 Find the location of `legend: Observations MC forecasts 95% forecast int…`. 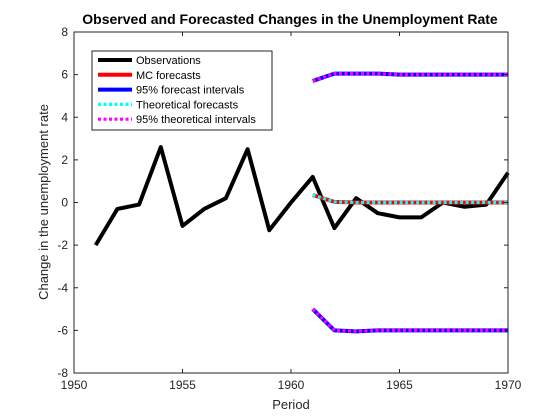

legend: Observations MC forecasts 95% forecast int… is located at coordinates (182, 90).